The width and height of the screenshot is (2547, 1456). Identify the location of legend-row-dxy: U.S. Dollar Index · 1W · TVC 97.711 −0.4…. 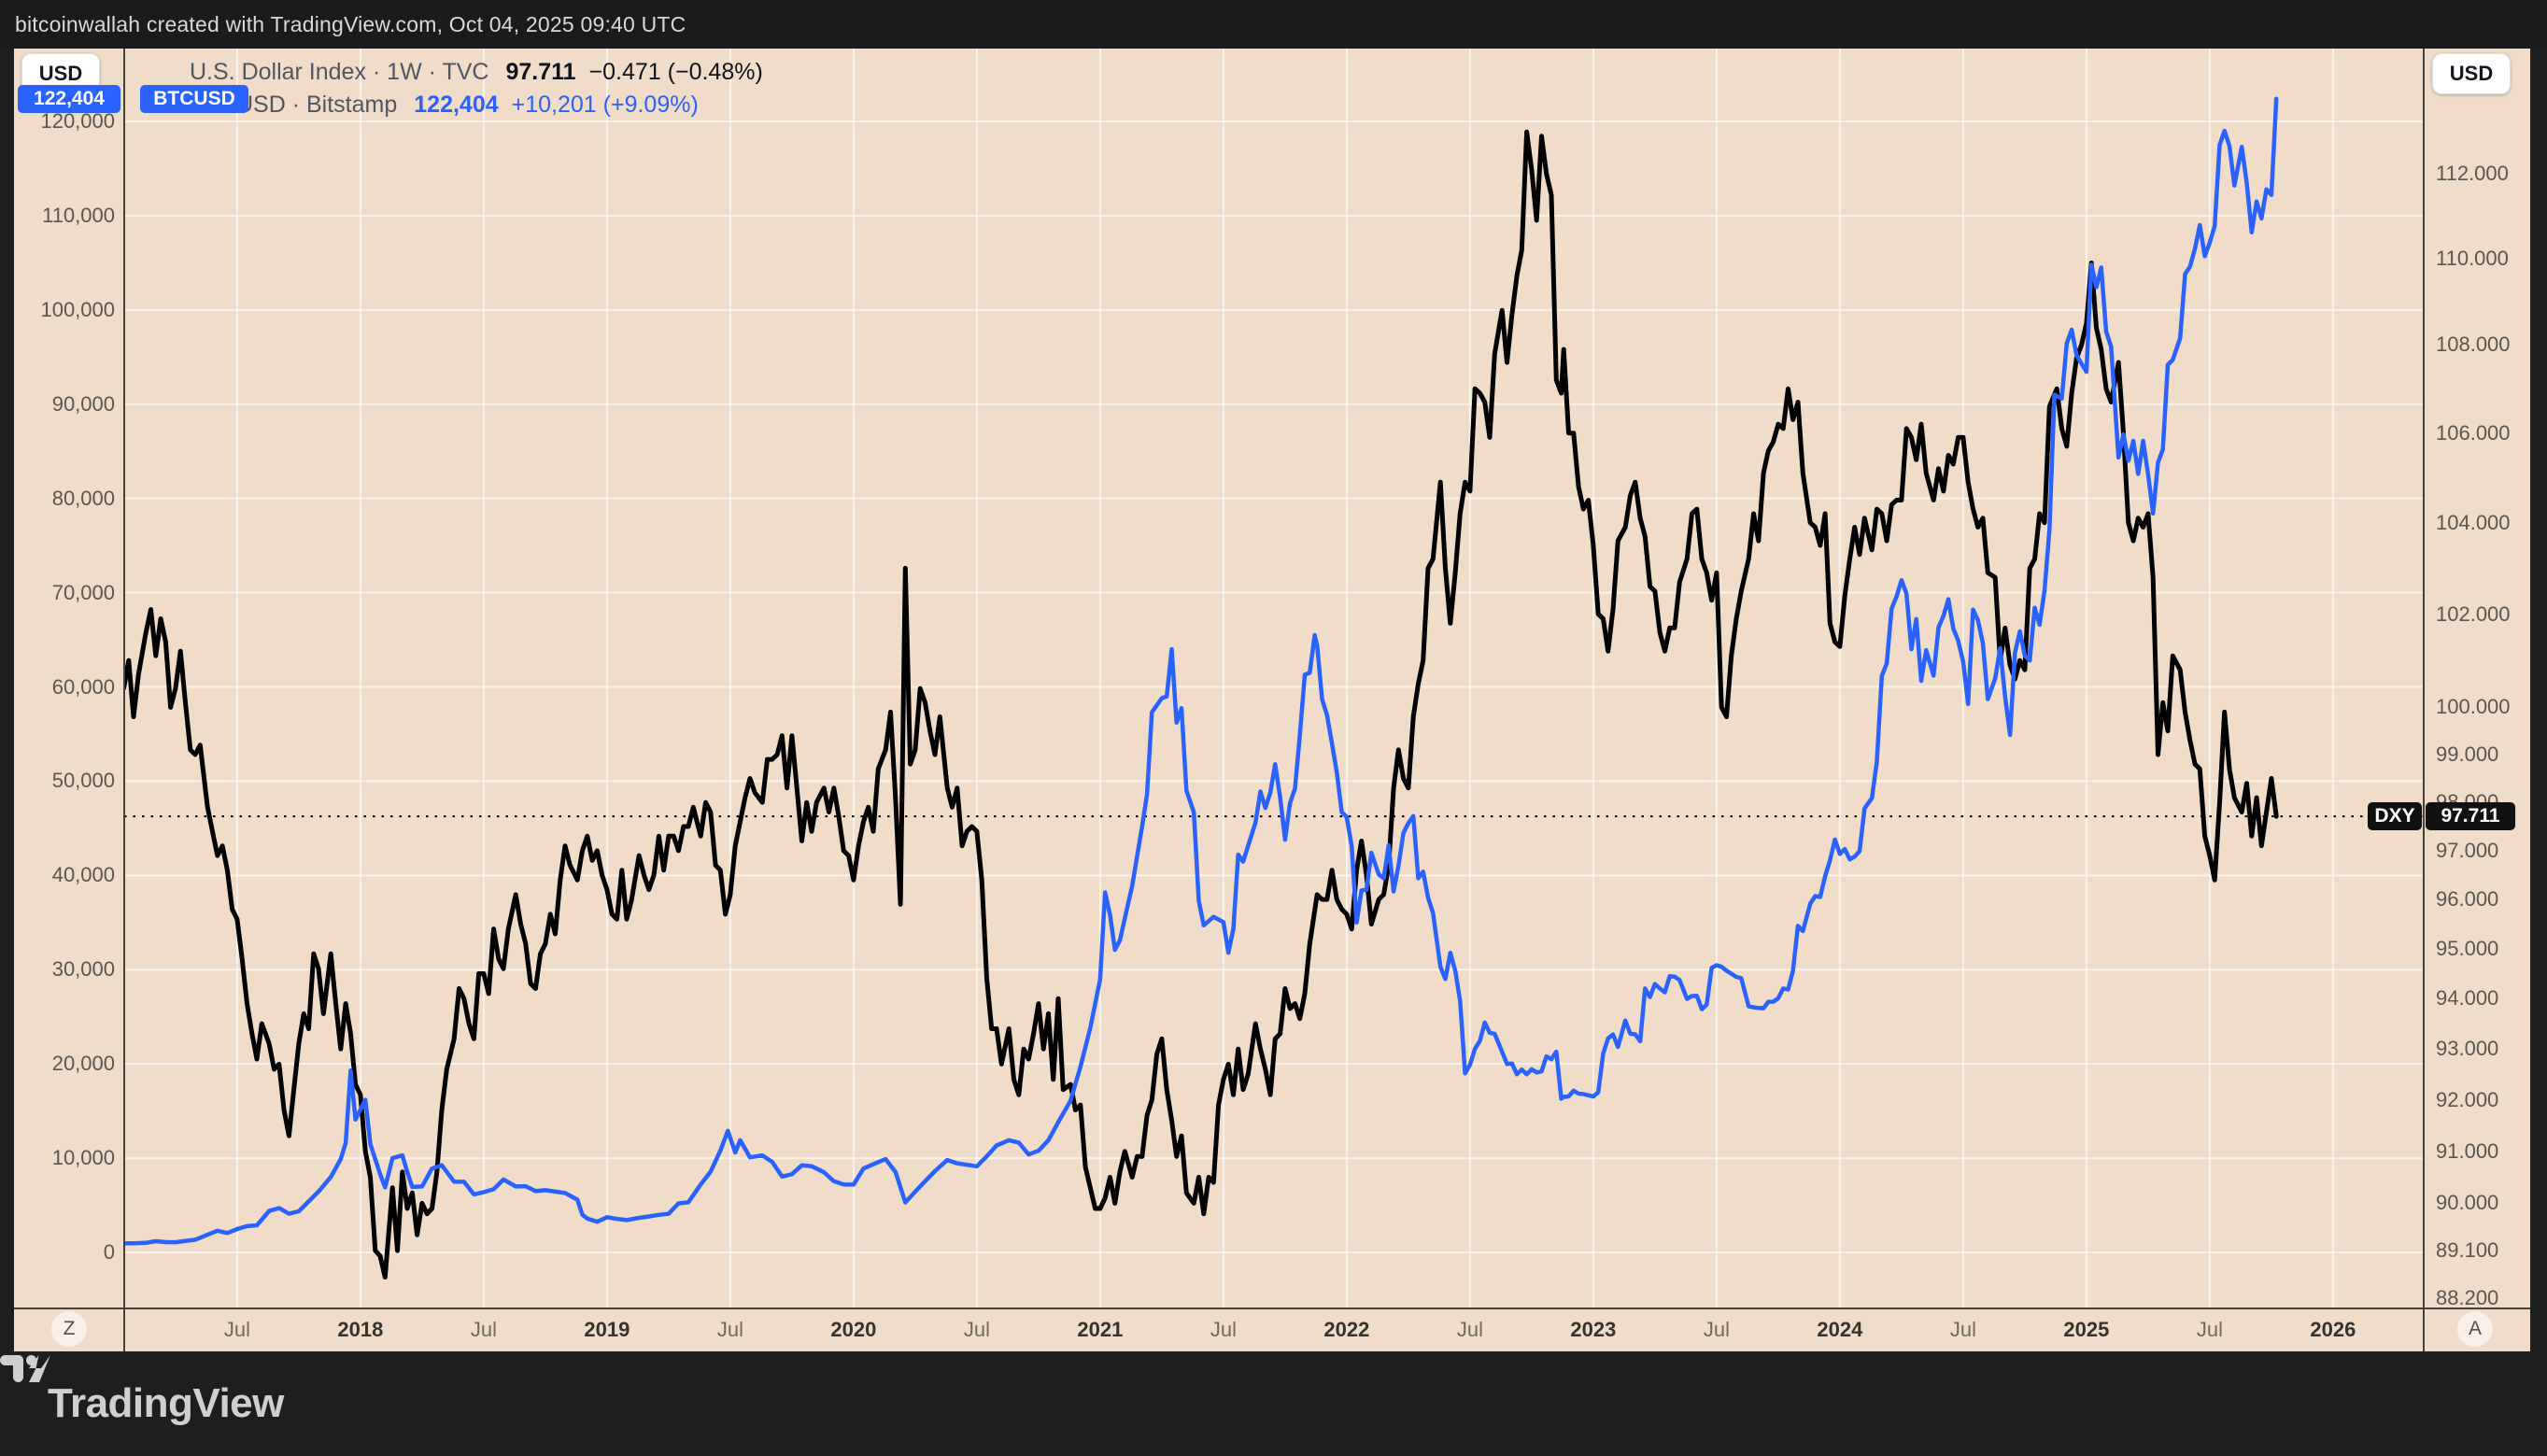
(476, 72).